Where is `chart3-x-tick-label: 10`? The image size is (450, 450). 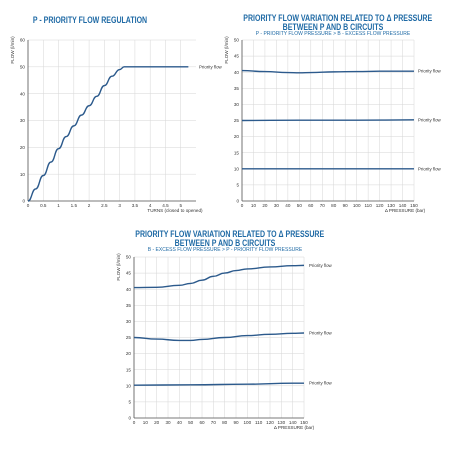 chart3-x-tick-label: 10 is located at coordinates (146, 422).